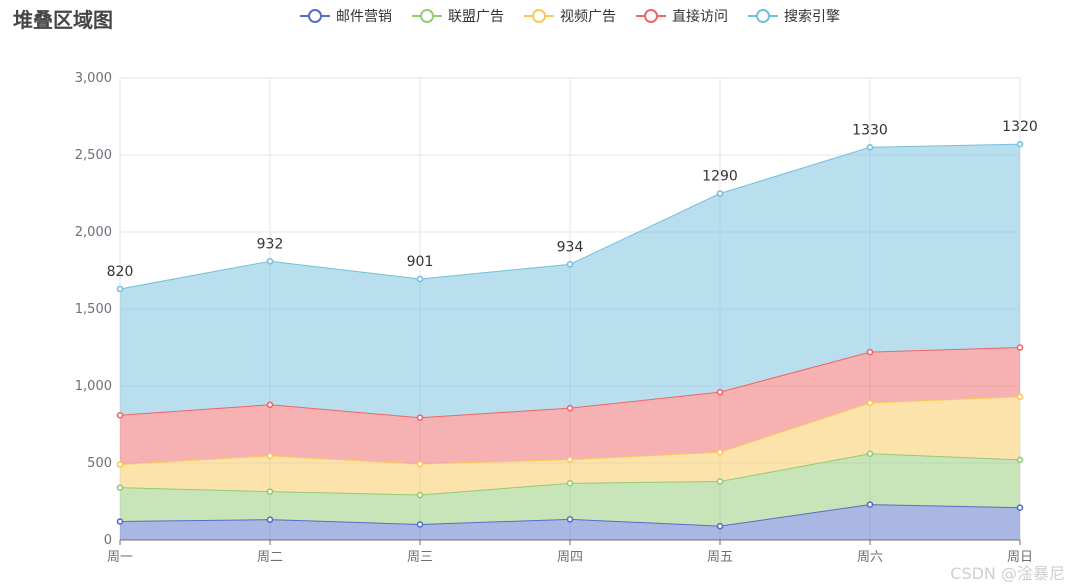  Describe the element at coordinates (1007, 573) in the screenshot. I see `watermark: CSDN @淦暴尼` at that location.